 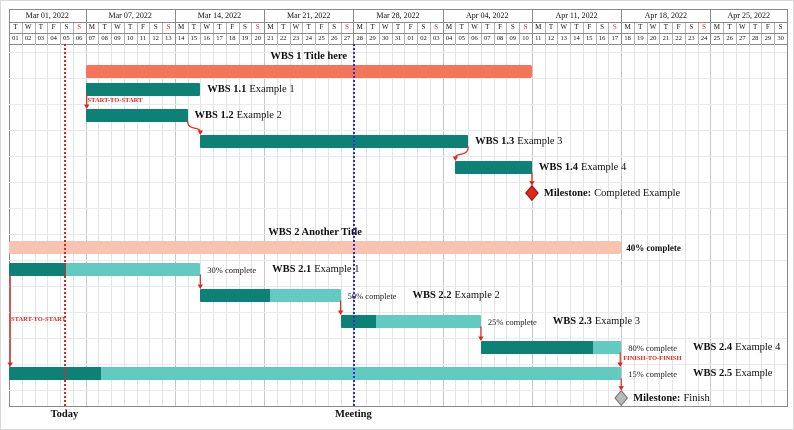 I want to click on day-number: 26, so click(x=334, y=38).